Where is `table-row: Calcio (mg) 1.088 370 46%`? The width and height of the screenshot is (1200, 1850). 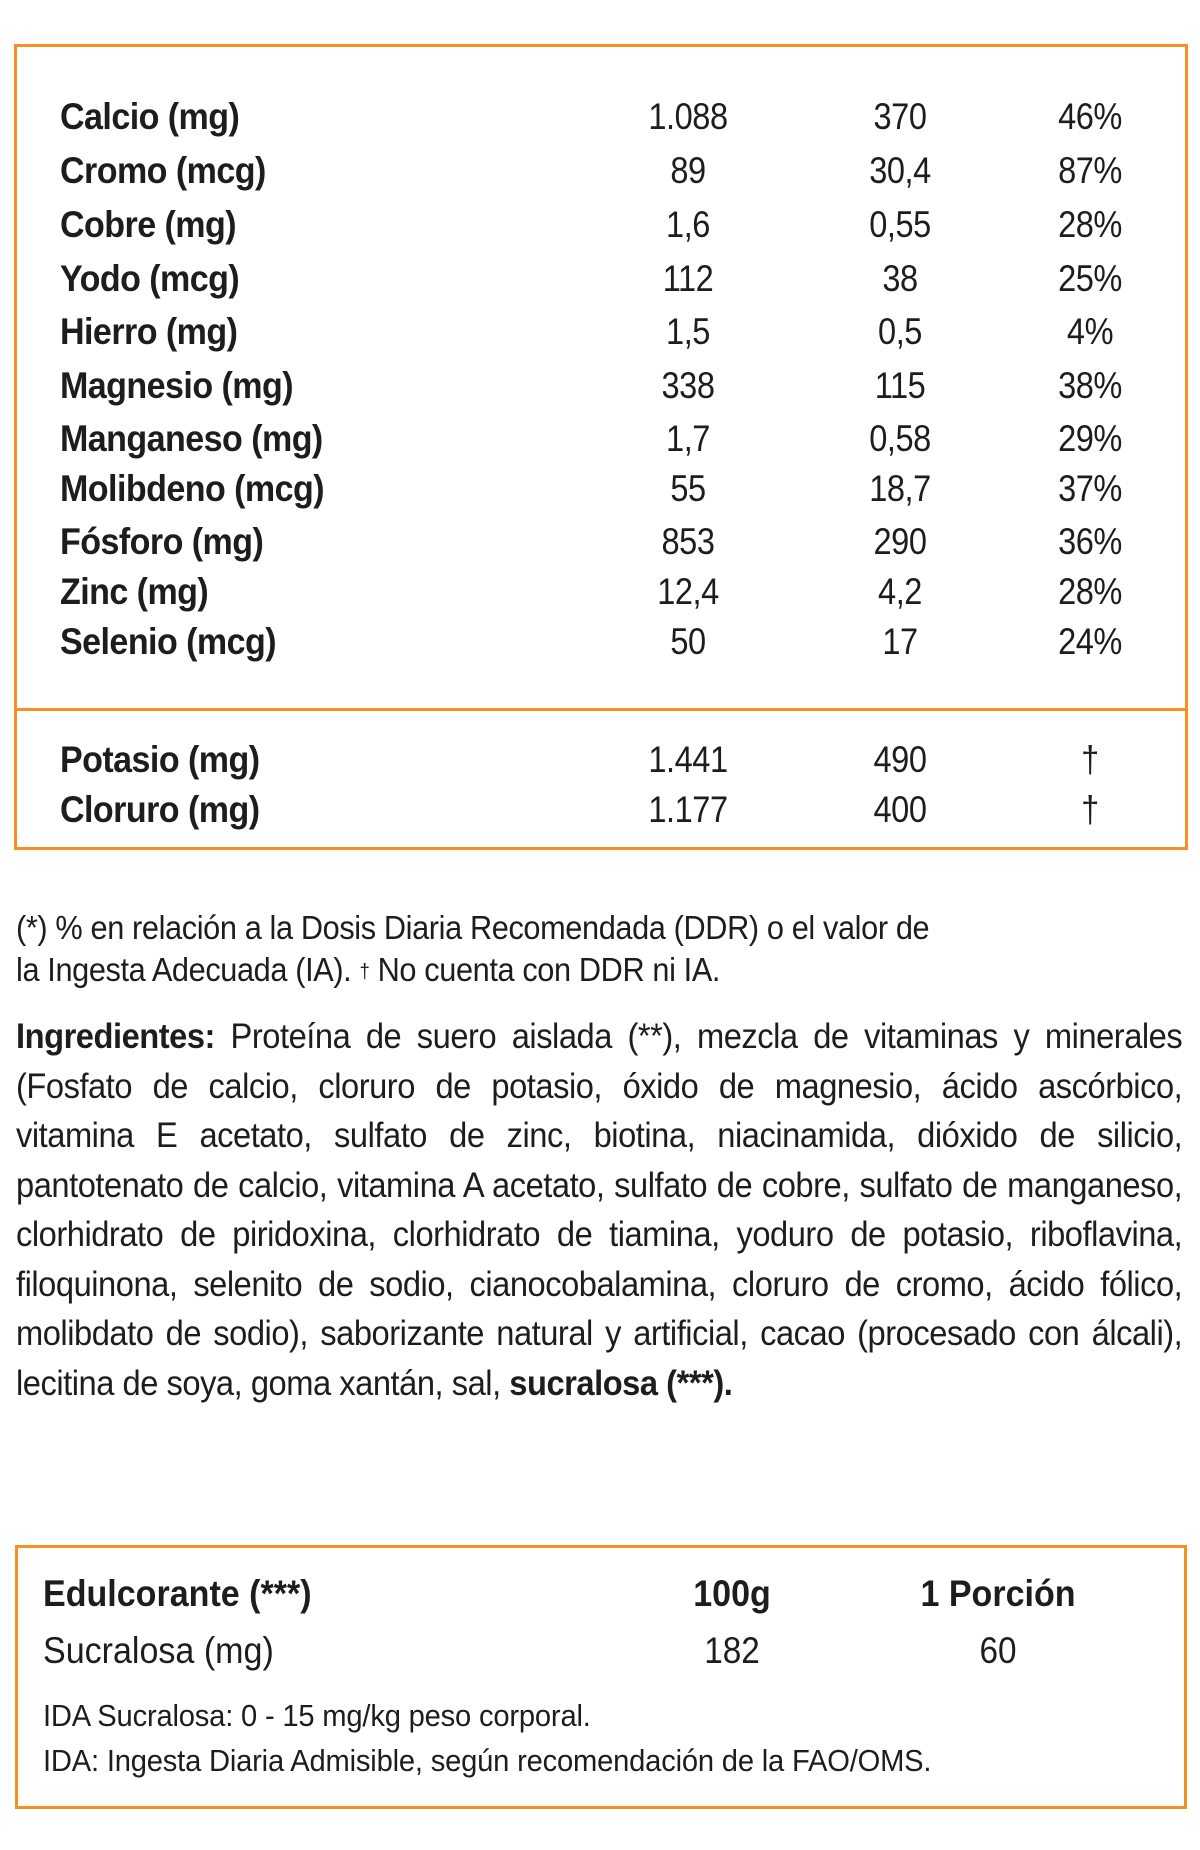 table-row: Calcio (mg) 1.088 370 46% is located at coordinates (600, 110).